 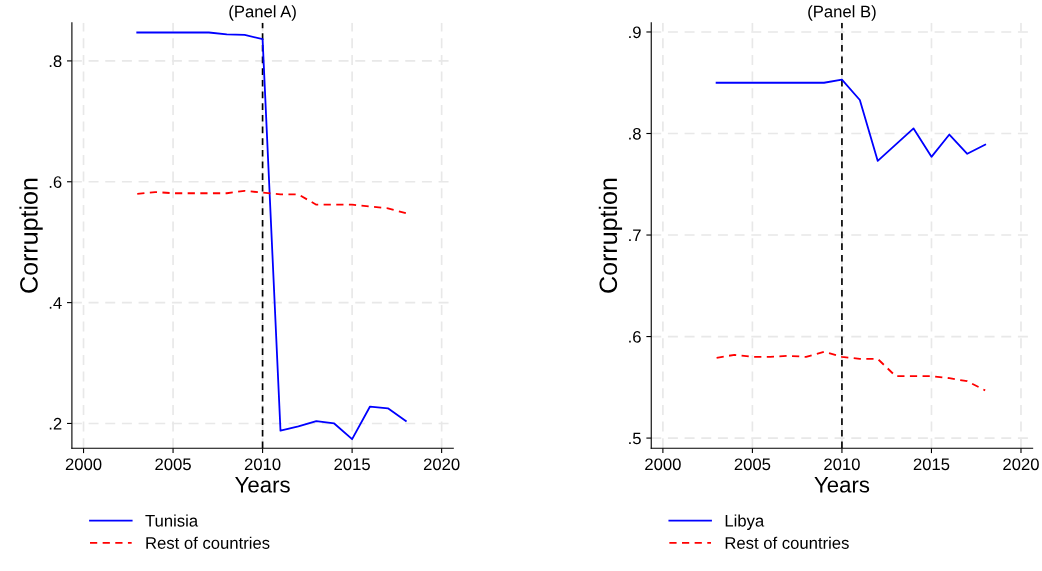 I want to click on legend-label: Tunisia, so click(x=172, y=520).